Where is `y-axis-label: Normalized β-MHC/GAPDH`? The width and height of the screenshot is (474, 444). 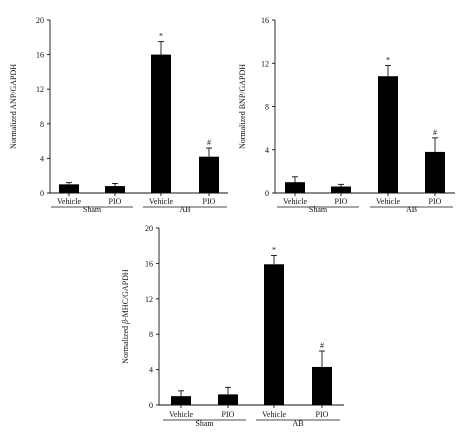 y-axis-label: Normalized β-MHC/GAPDH is located at coordinates (125, 316).